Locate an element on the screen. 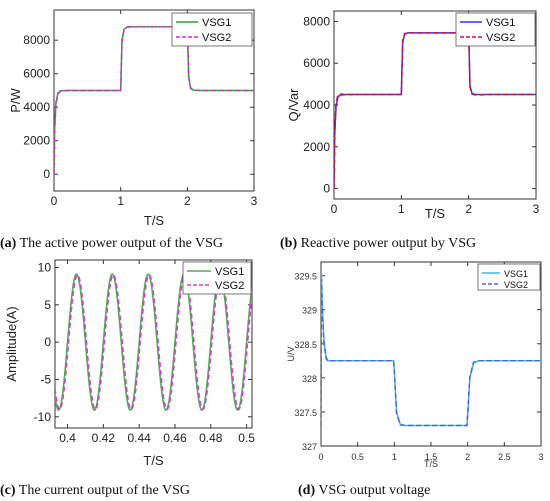  caption-text: The current output of the VSG is located at coordinates (103, 490).